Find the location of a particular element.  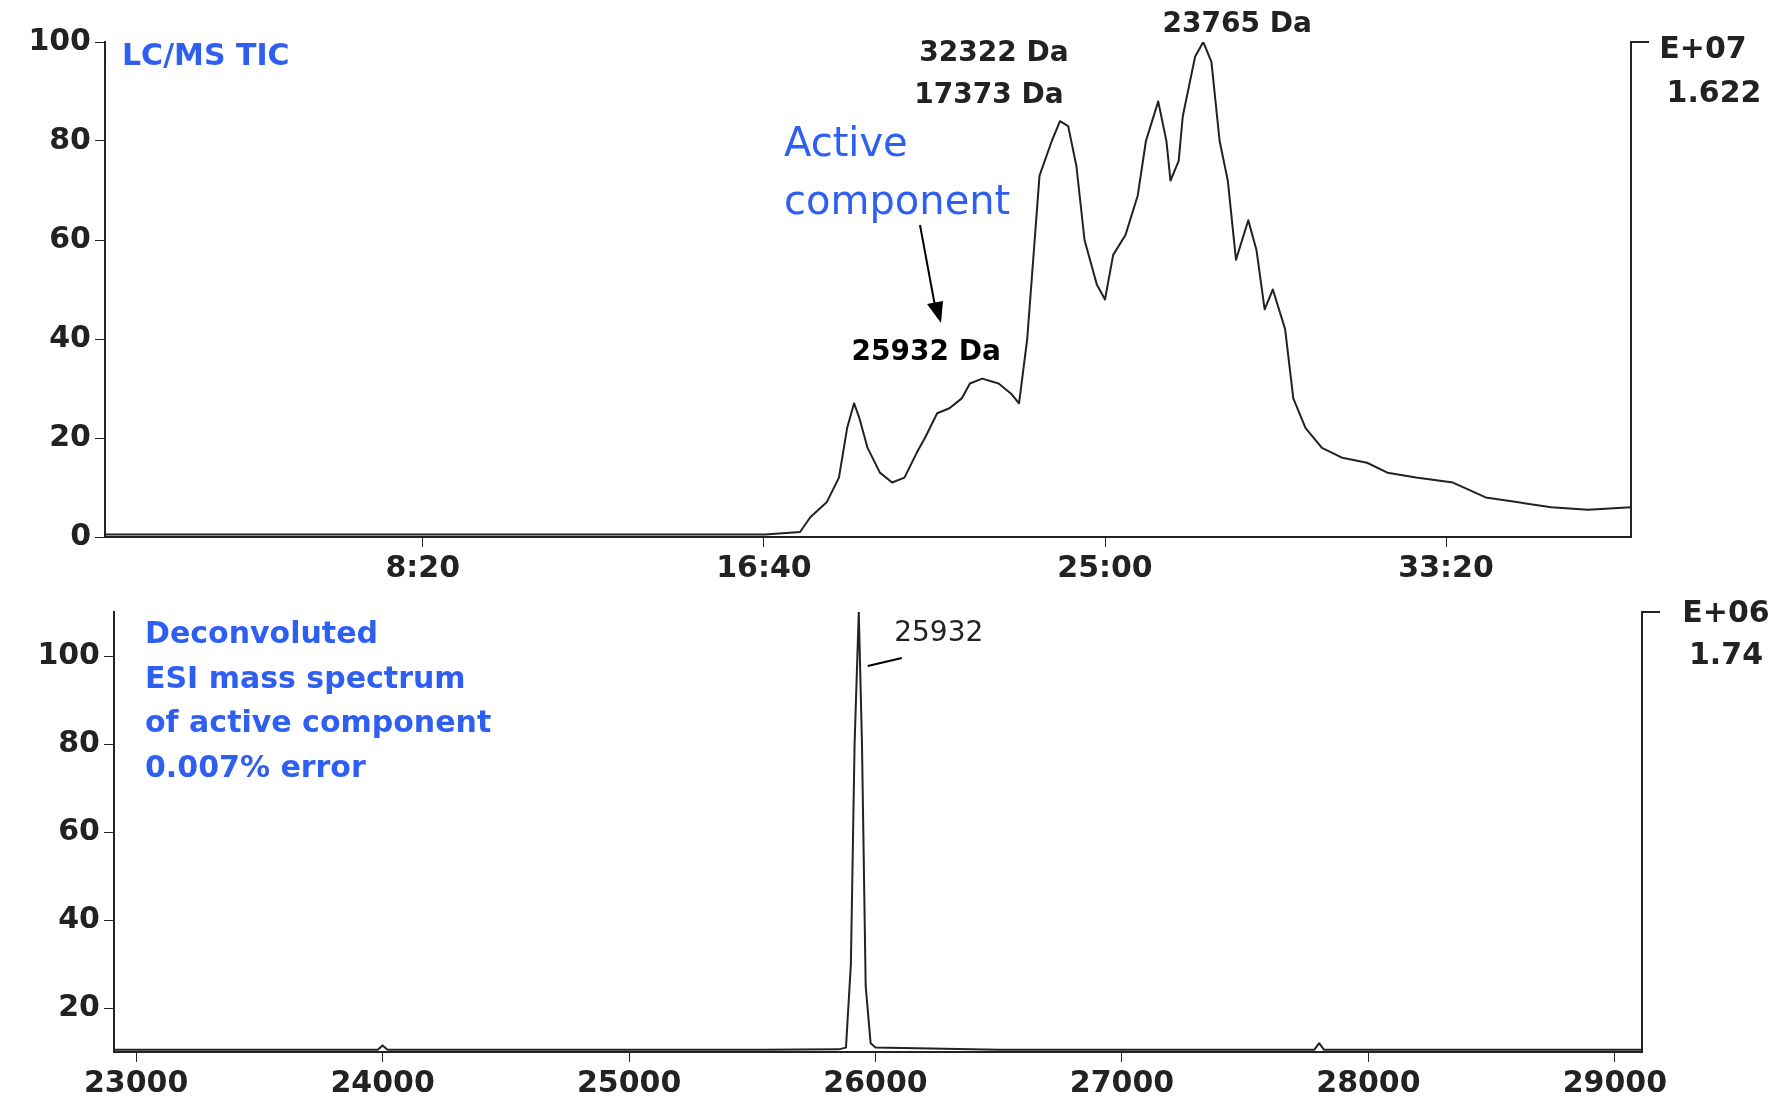

annotation: ESI mass spectrum is located at coordinates (305, 677).